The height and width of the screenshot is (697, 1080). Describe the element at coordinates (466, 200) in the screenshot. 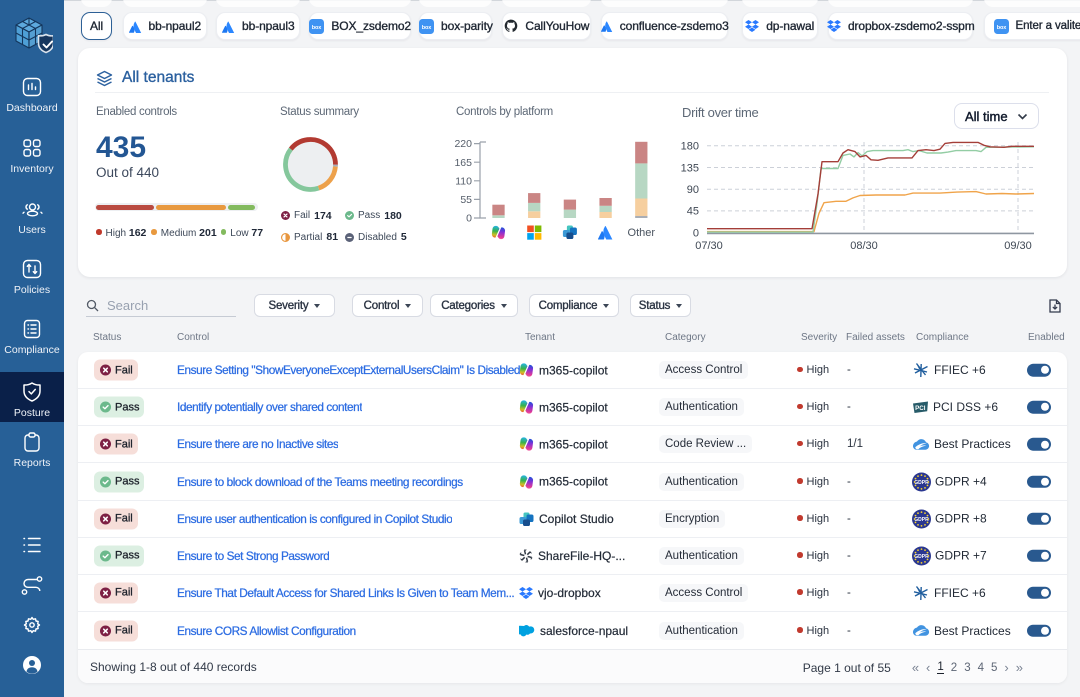

I see `svg-text: 55` at that location.